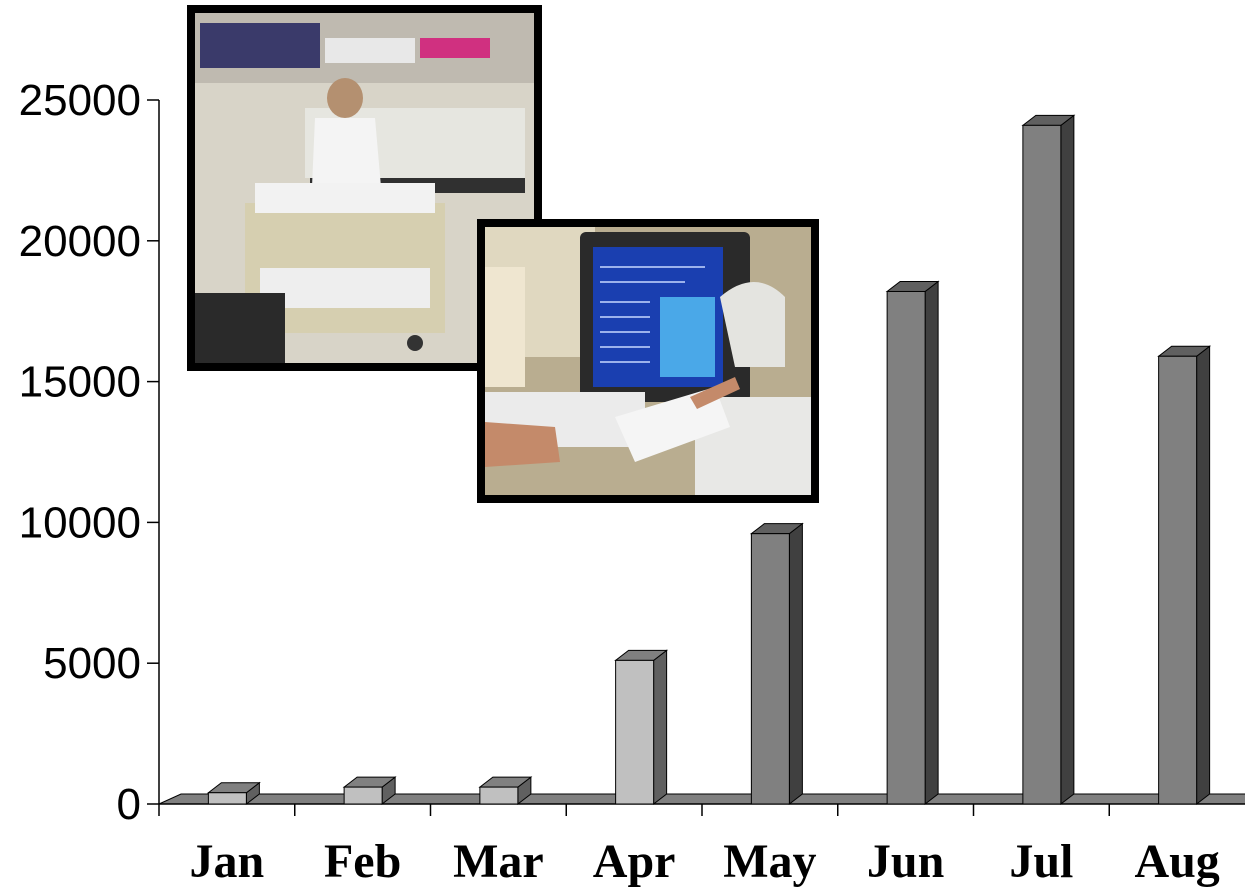 This screenshot has width=1245, height=887. What do you see at coordinates (80, 241) in the screenshot?
I see `y-tick-label: 20000` at bounding box center [80, 241].